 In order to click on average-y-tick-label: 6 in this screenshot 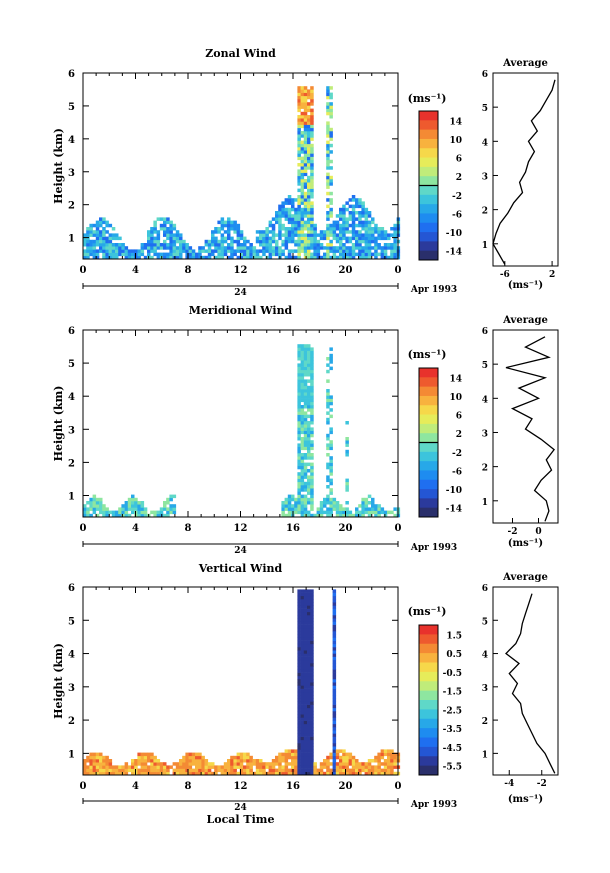, I will do `click(485, 75)`.